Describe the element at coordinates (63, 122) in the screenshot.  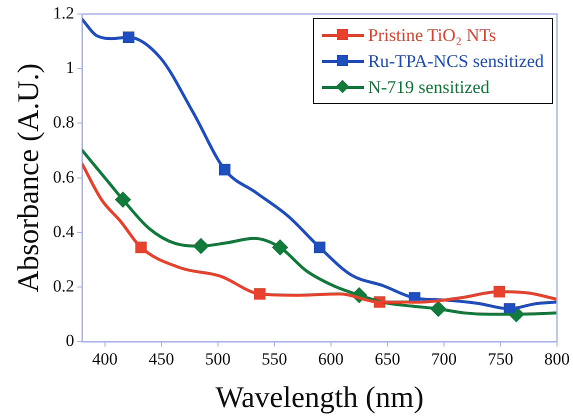
I see `y-tick-label: 0.8` at that location.